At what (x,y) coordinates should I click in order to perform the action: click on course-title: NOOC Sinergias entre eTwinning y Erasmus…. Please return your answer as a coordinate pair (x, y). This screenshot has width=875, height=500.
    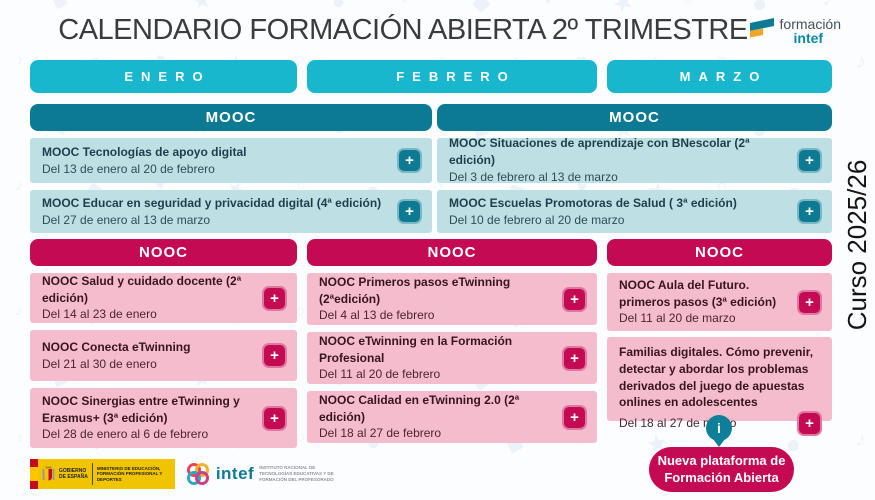
    Looking at the image, I should click on (141, 409).